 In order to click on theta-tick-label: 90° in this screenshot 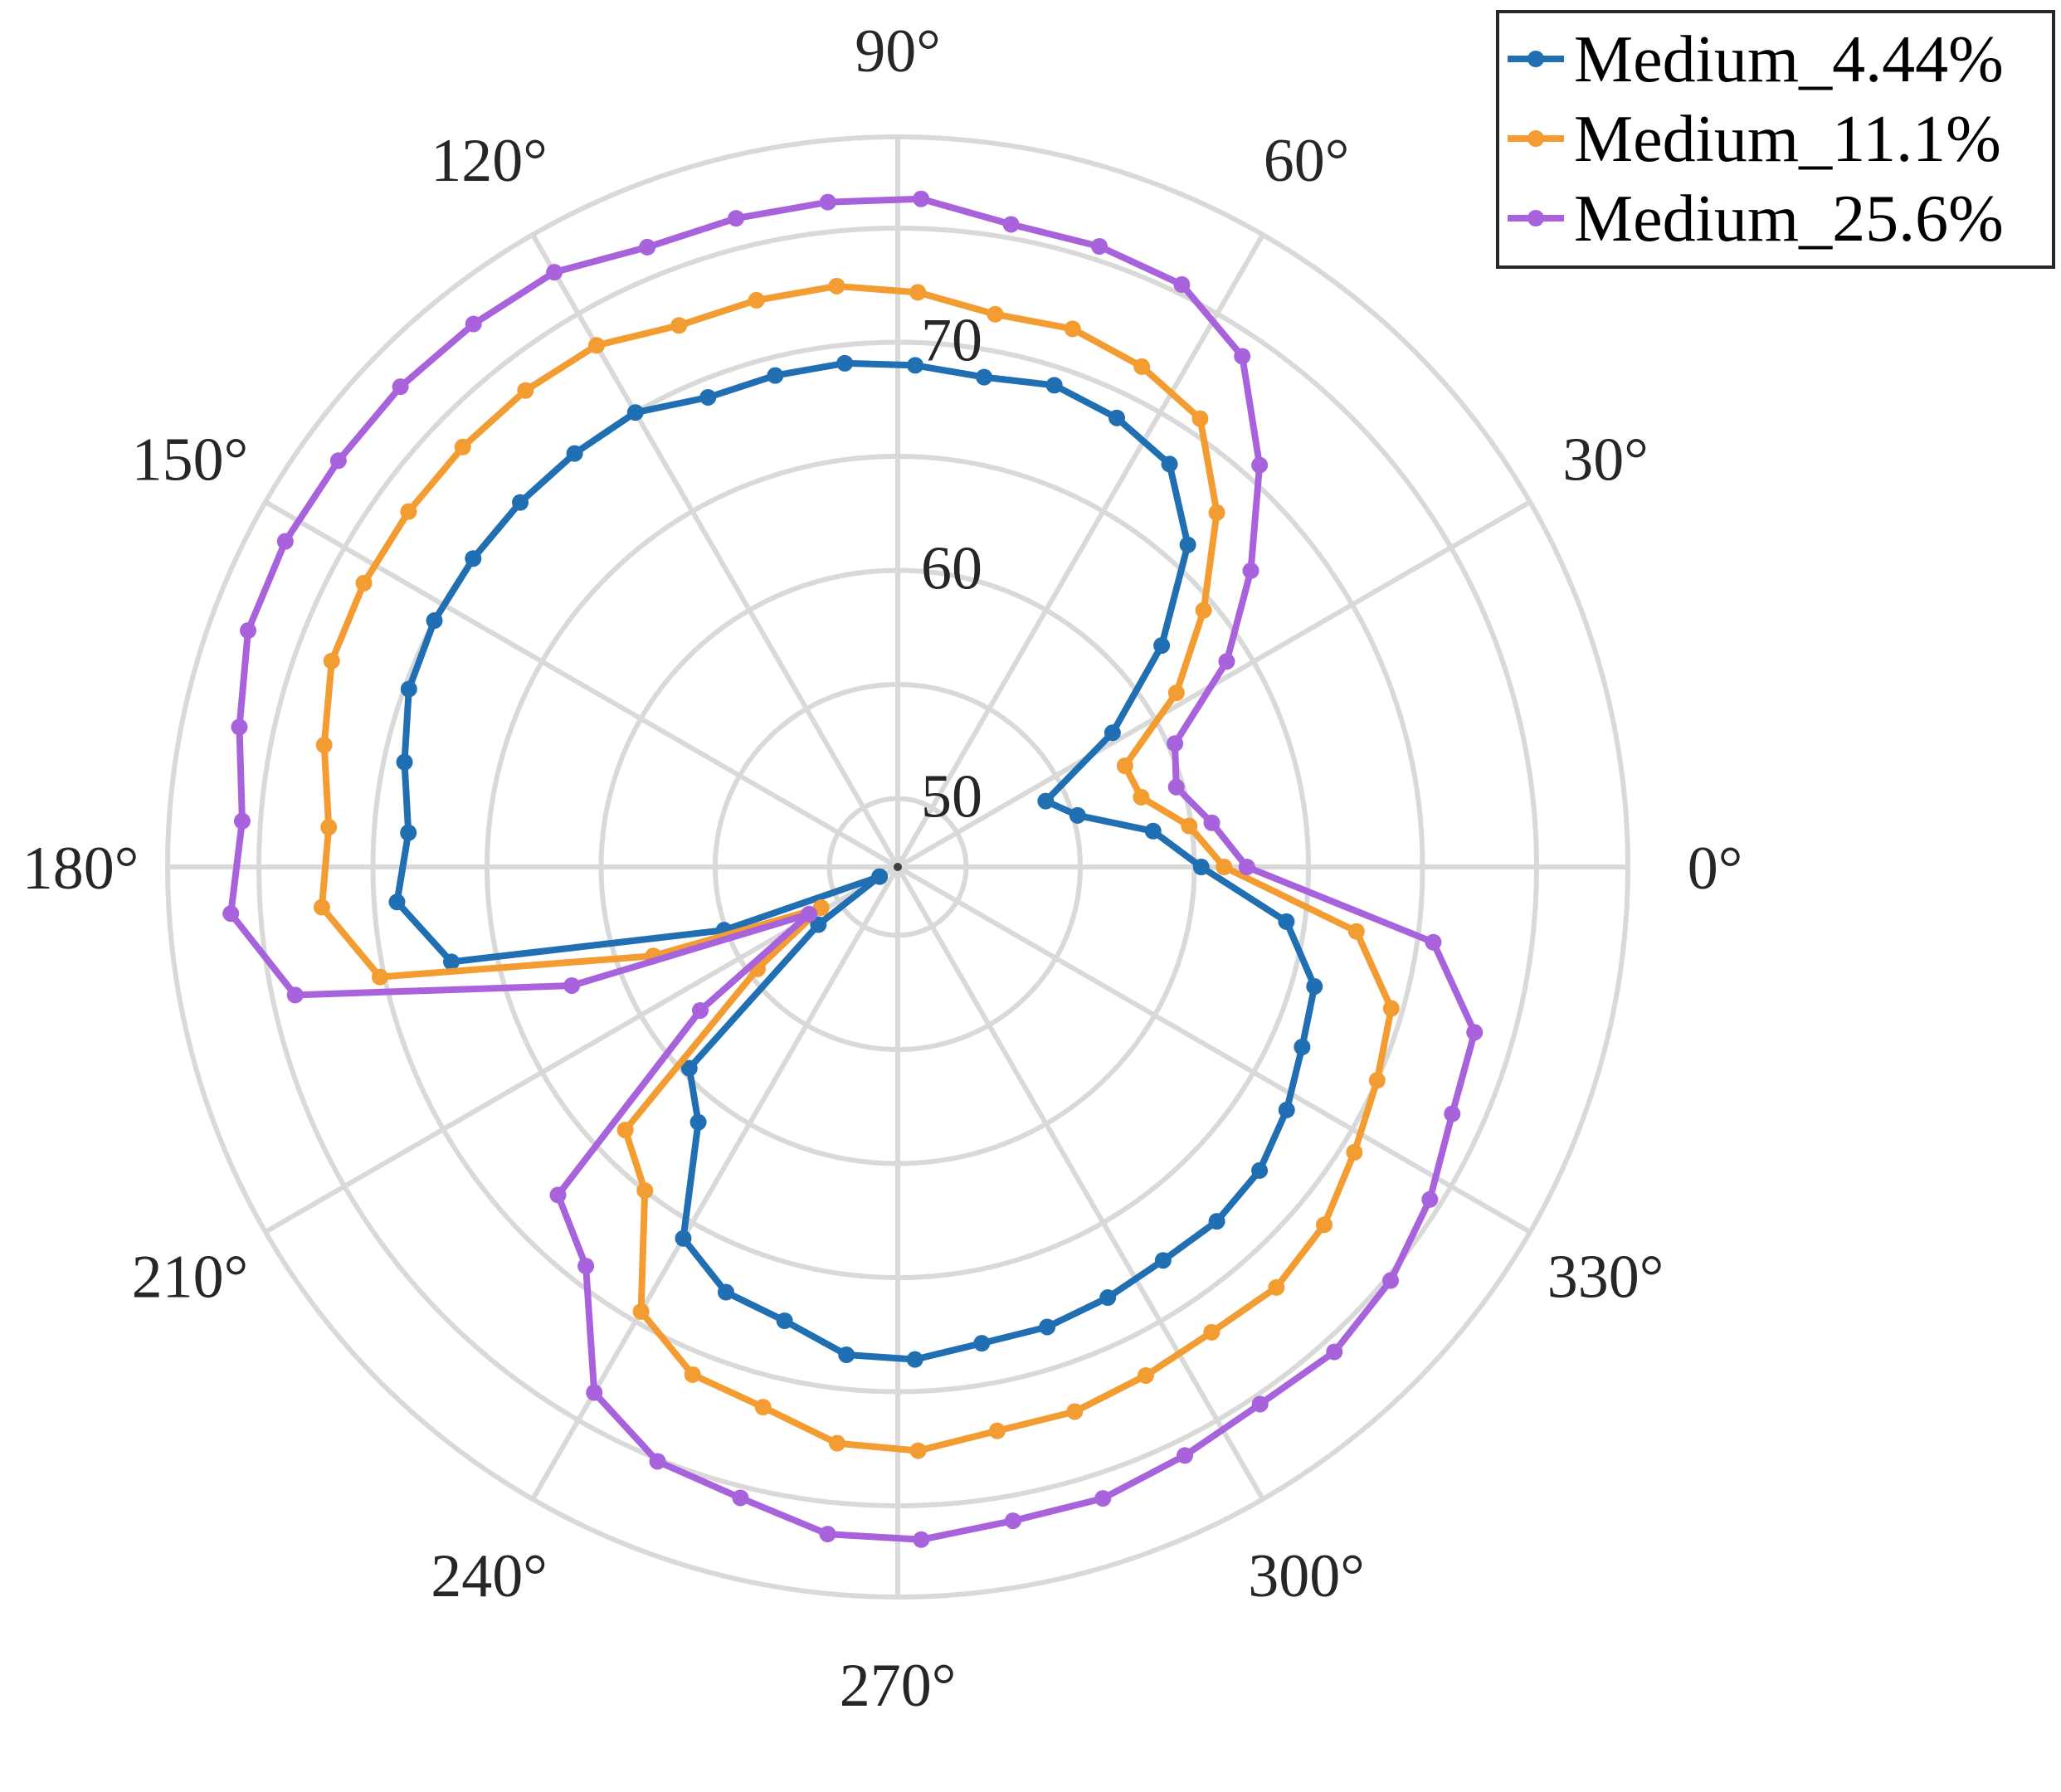, I will do `click(898, 51)`.